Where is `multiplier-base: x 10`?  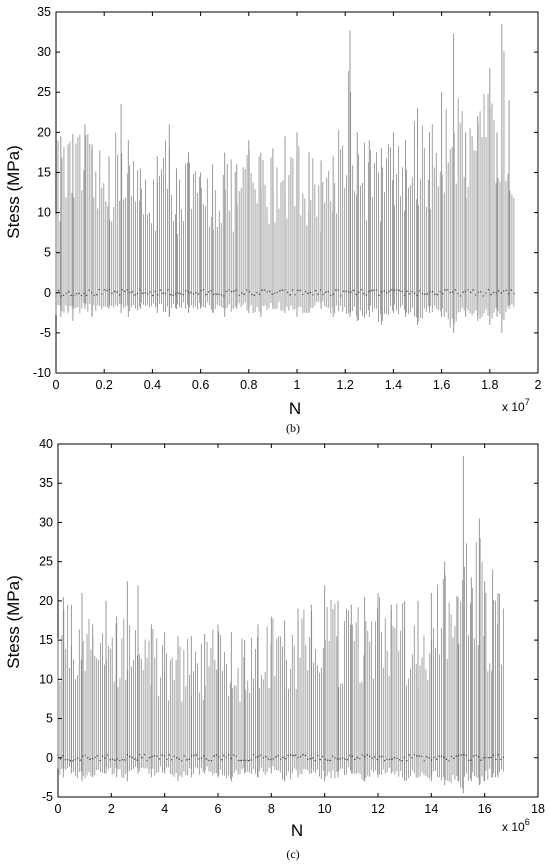
multiplier-base: x 10 is located at coordinates (513, 827).